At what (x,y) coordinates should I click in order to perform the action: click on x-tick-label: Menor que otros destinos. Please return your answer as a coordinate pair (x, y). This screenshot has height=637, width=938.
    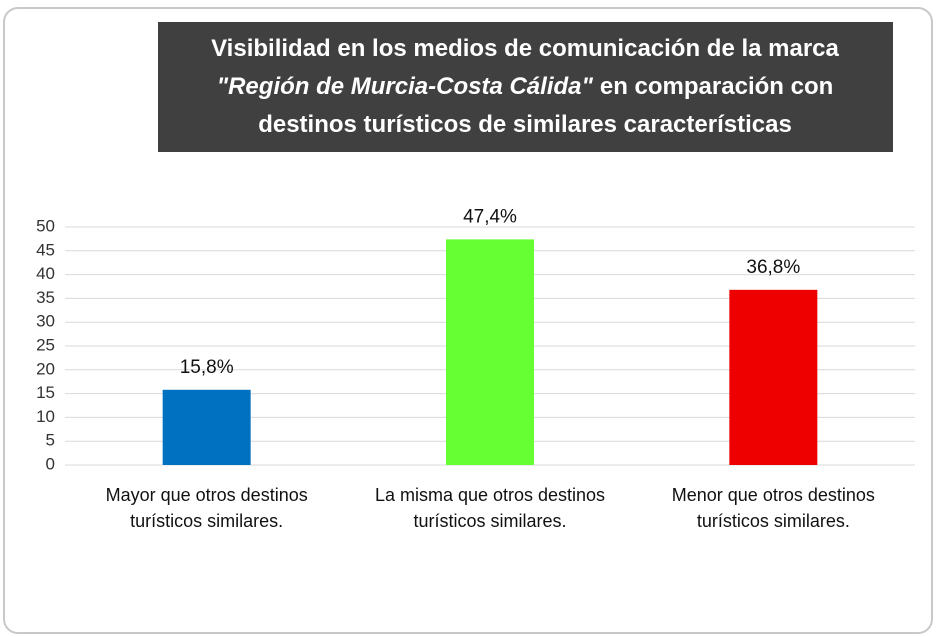
    Looking at the image, I should click on (773, 495).